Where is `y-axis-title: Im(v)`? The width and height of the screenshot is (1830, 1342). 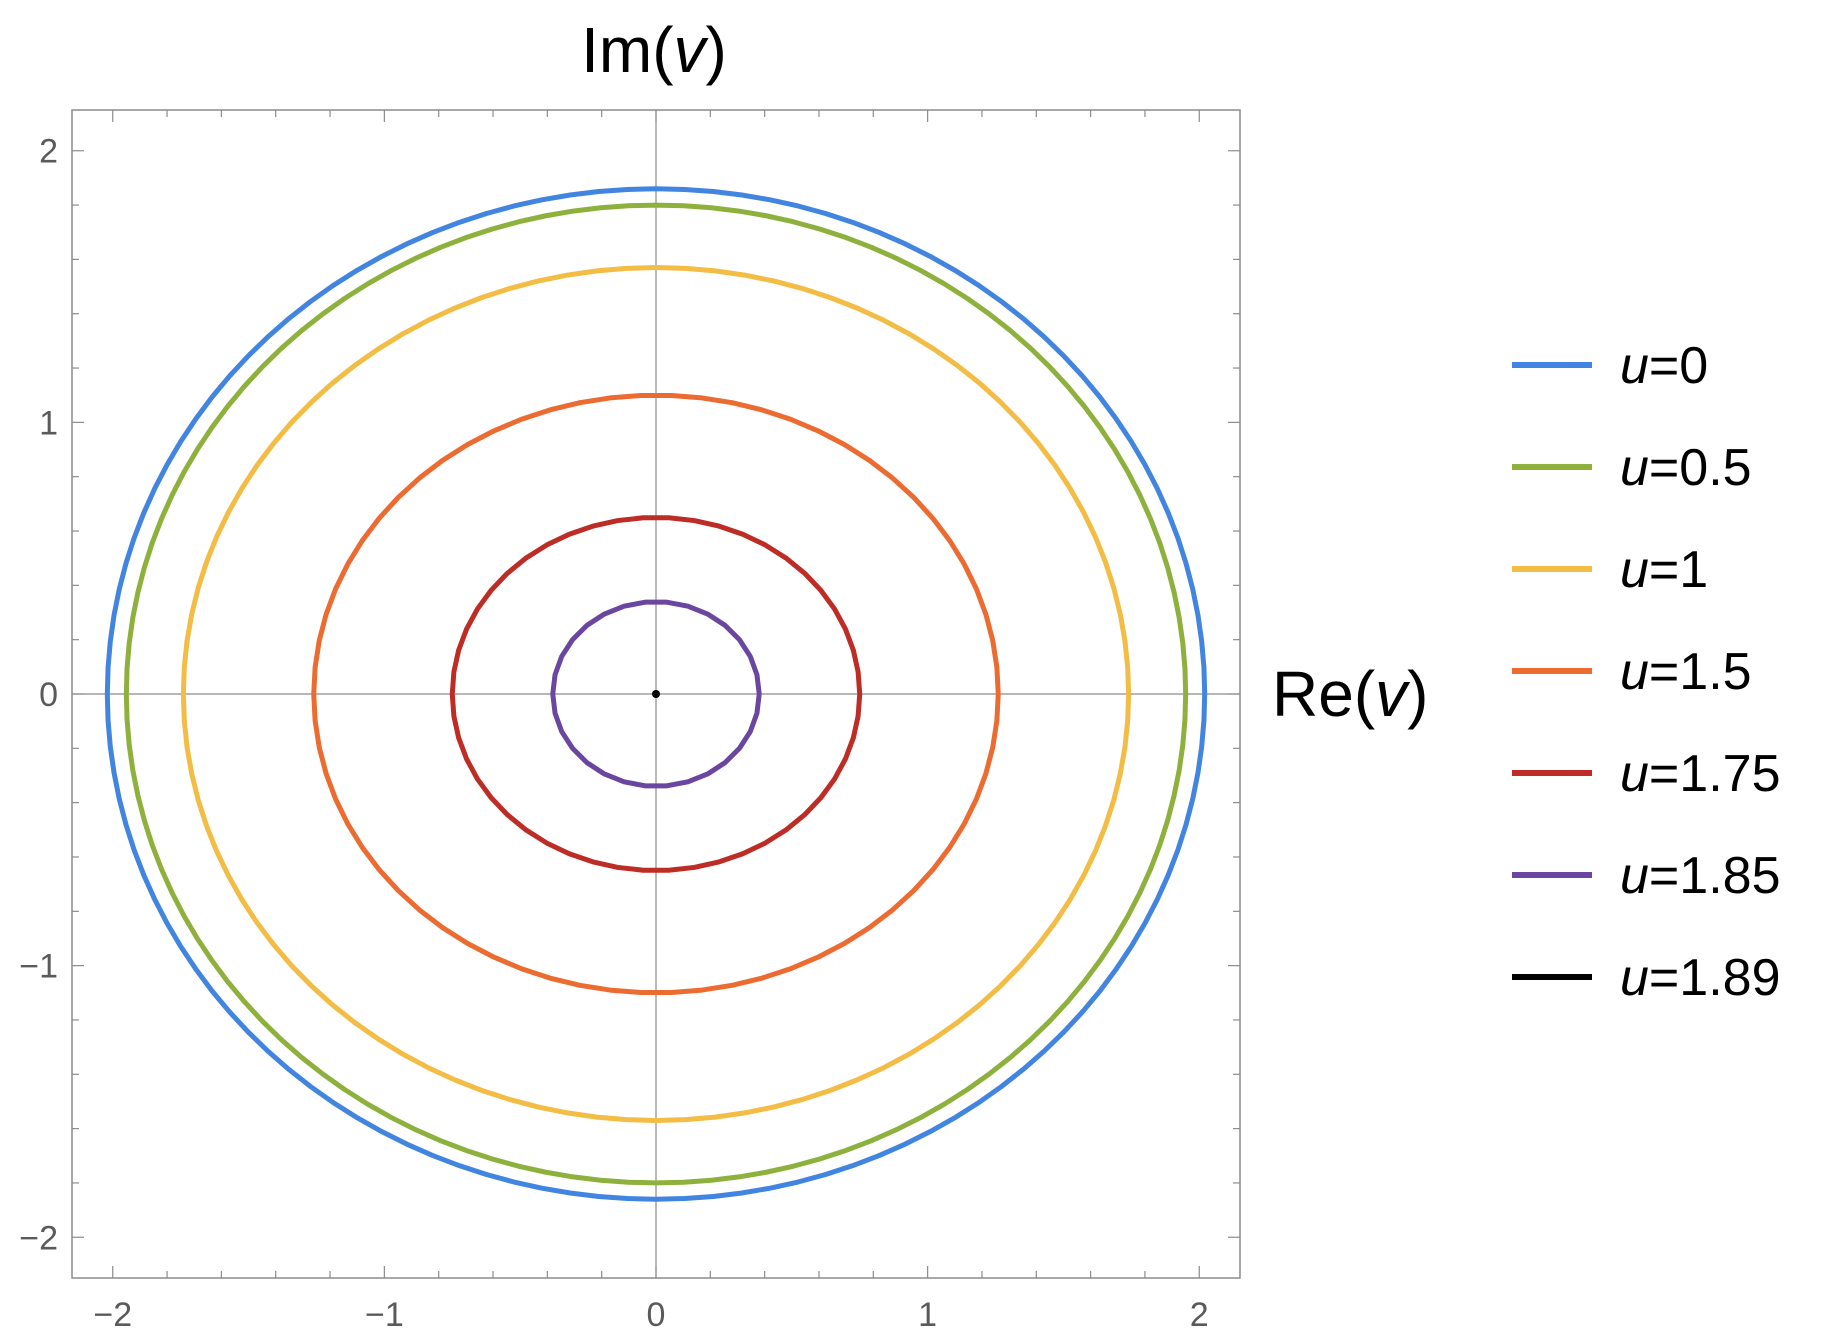
y-axis-title: Im(v) is located at coordinates (654, 50).